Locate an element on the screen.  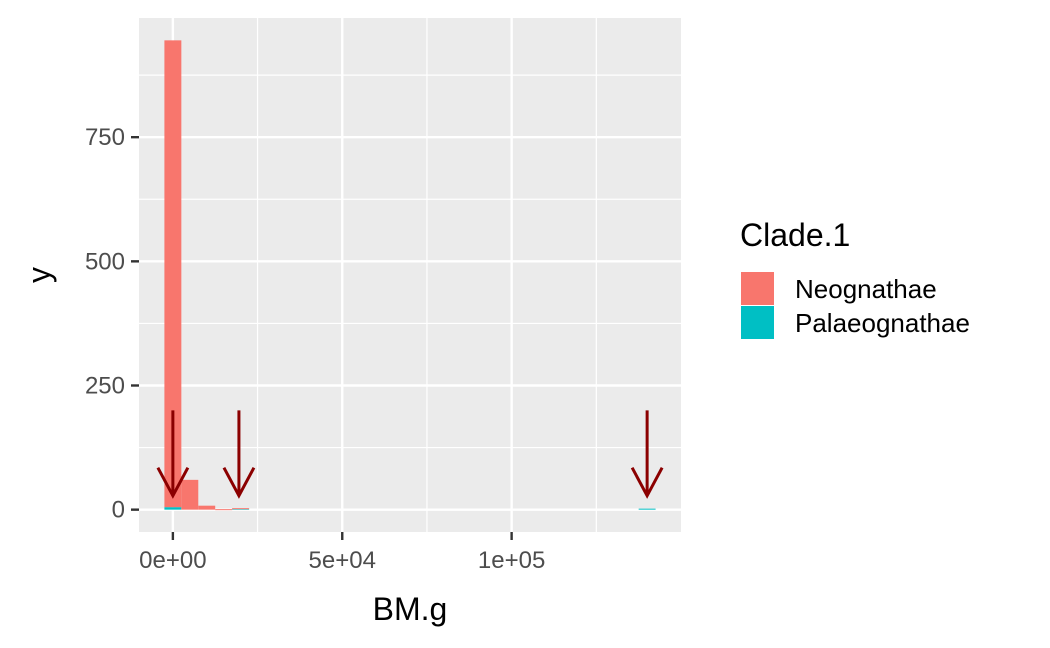
legend-entries: Neognathae Palaeognathae is located at coordinates (855, 305).